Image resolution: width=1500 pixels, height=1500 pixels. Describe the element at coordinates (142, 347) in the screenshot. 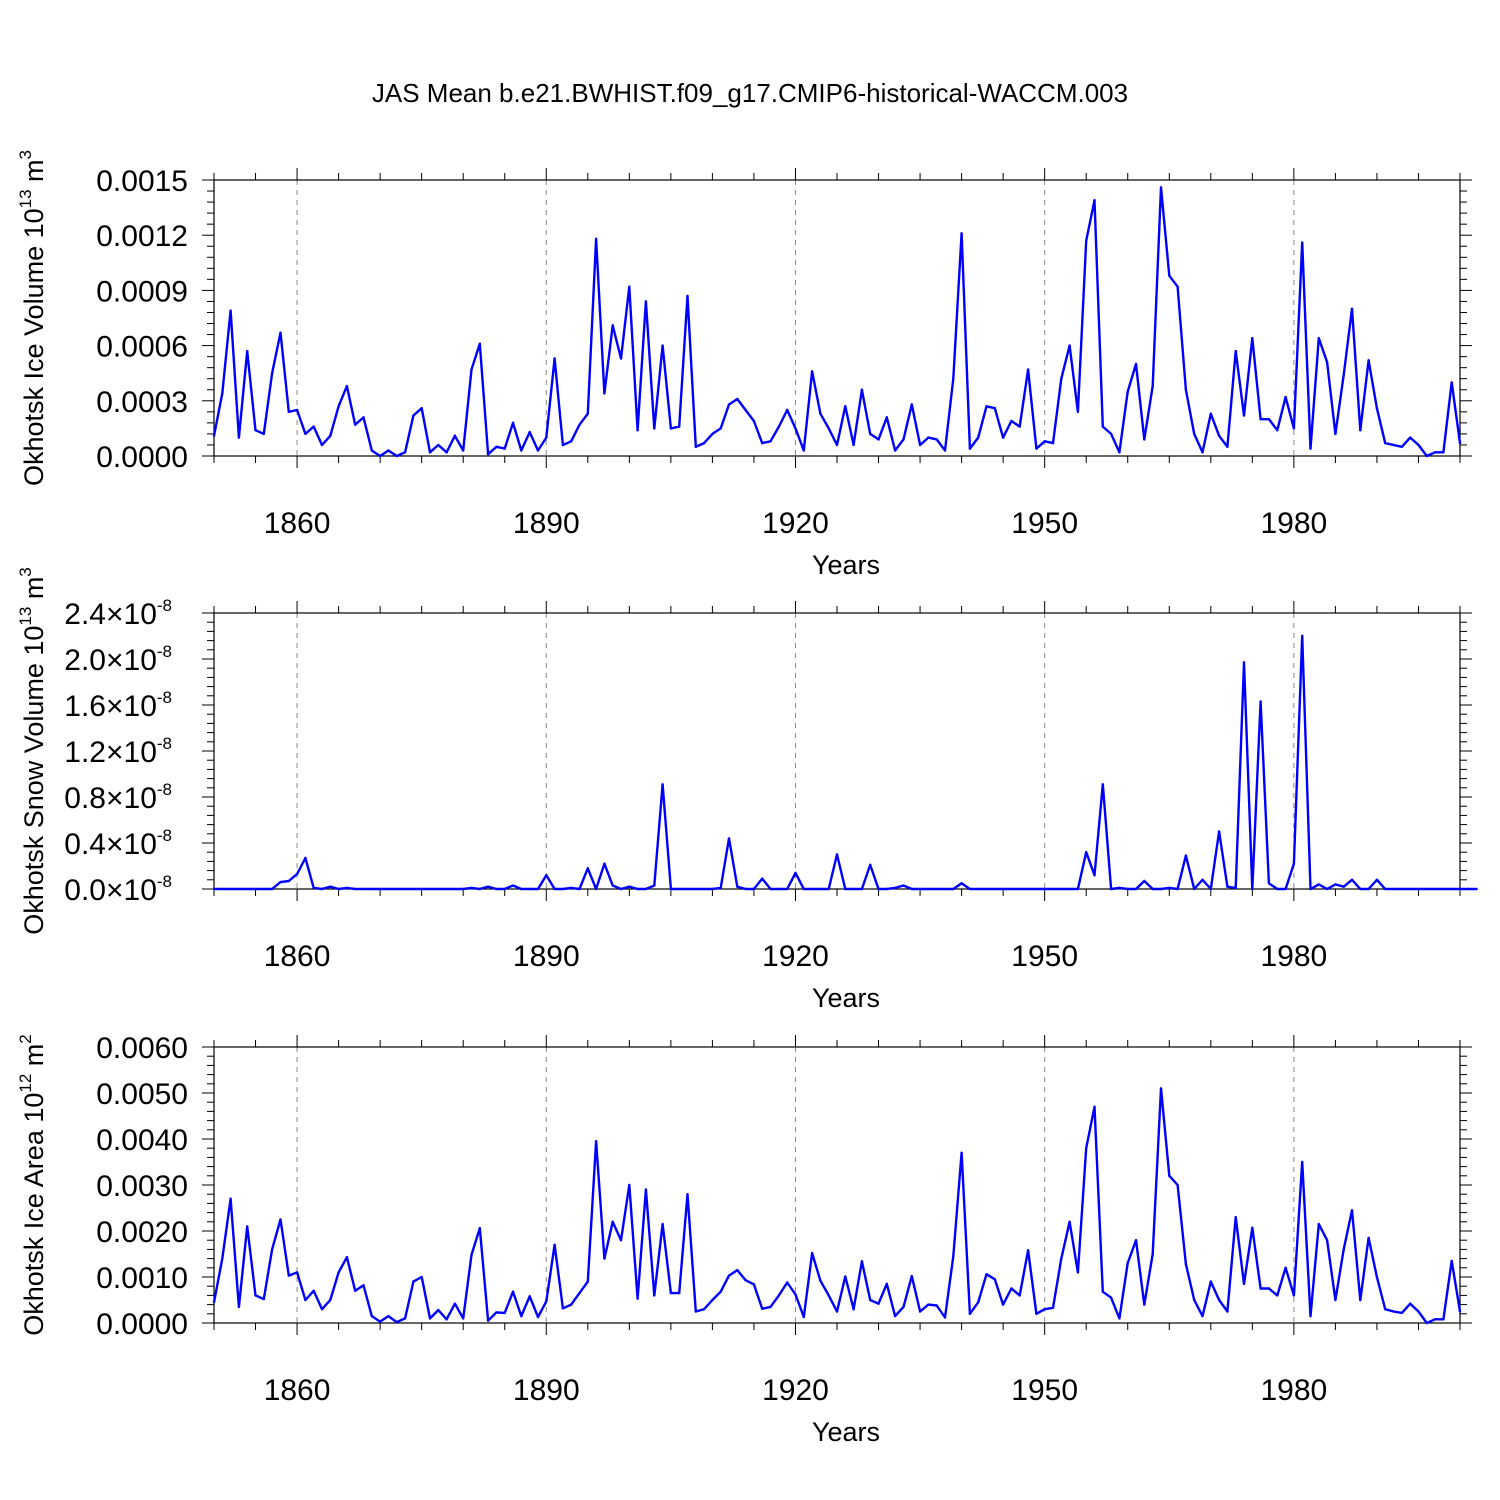

I see `y-tick-label: 0.0006` at that location.